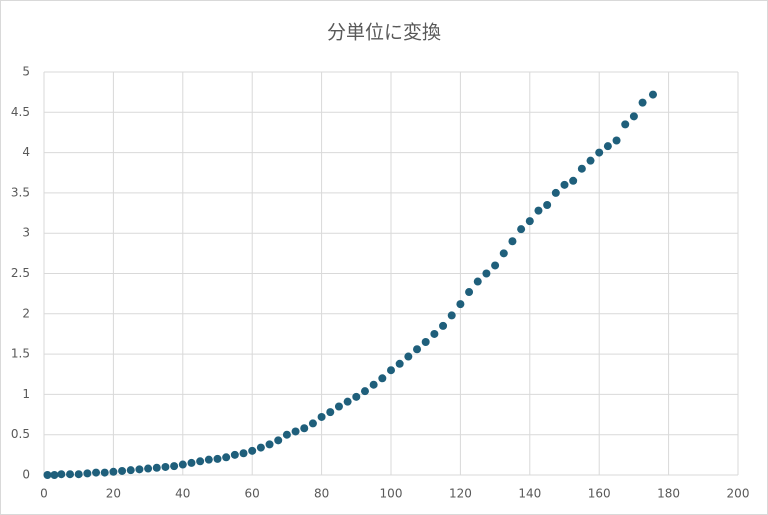  I want to click on x-tick-label: 80, so click(321, 494).